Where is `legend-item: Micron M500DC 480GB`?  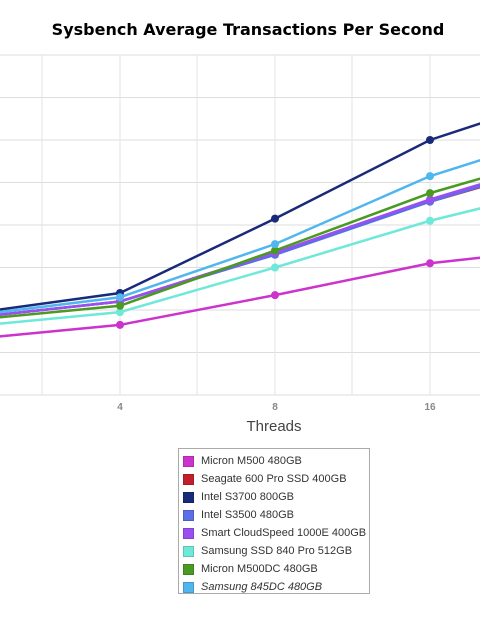
legend-item: Micron M500DC 480GB is located at coordinates (276, 569).